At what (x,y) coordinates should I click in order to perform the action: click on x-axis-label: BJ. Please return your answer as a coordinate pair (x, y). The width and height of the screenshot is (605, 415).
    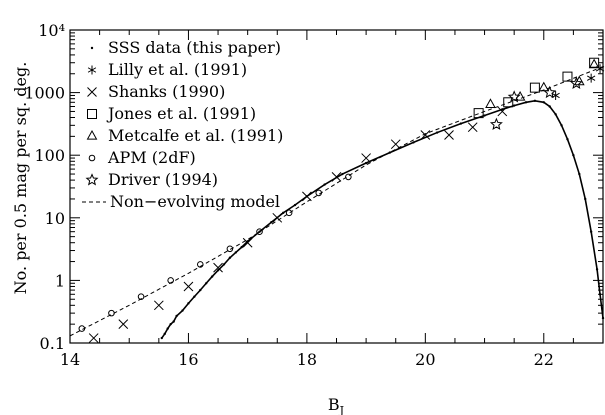
    Looking at the image, I should click on (336, 405).